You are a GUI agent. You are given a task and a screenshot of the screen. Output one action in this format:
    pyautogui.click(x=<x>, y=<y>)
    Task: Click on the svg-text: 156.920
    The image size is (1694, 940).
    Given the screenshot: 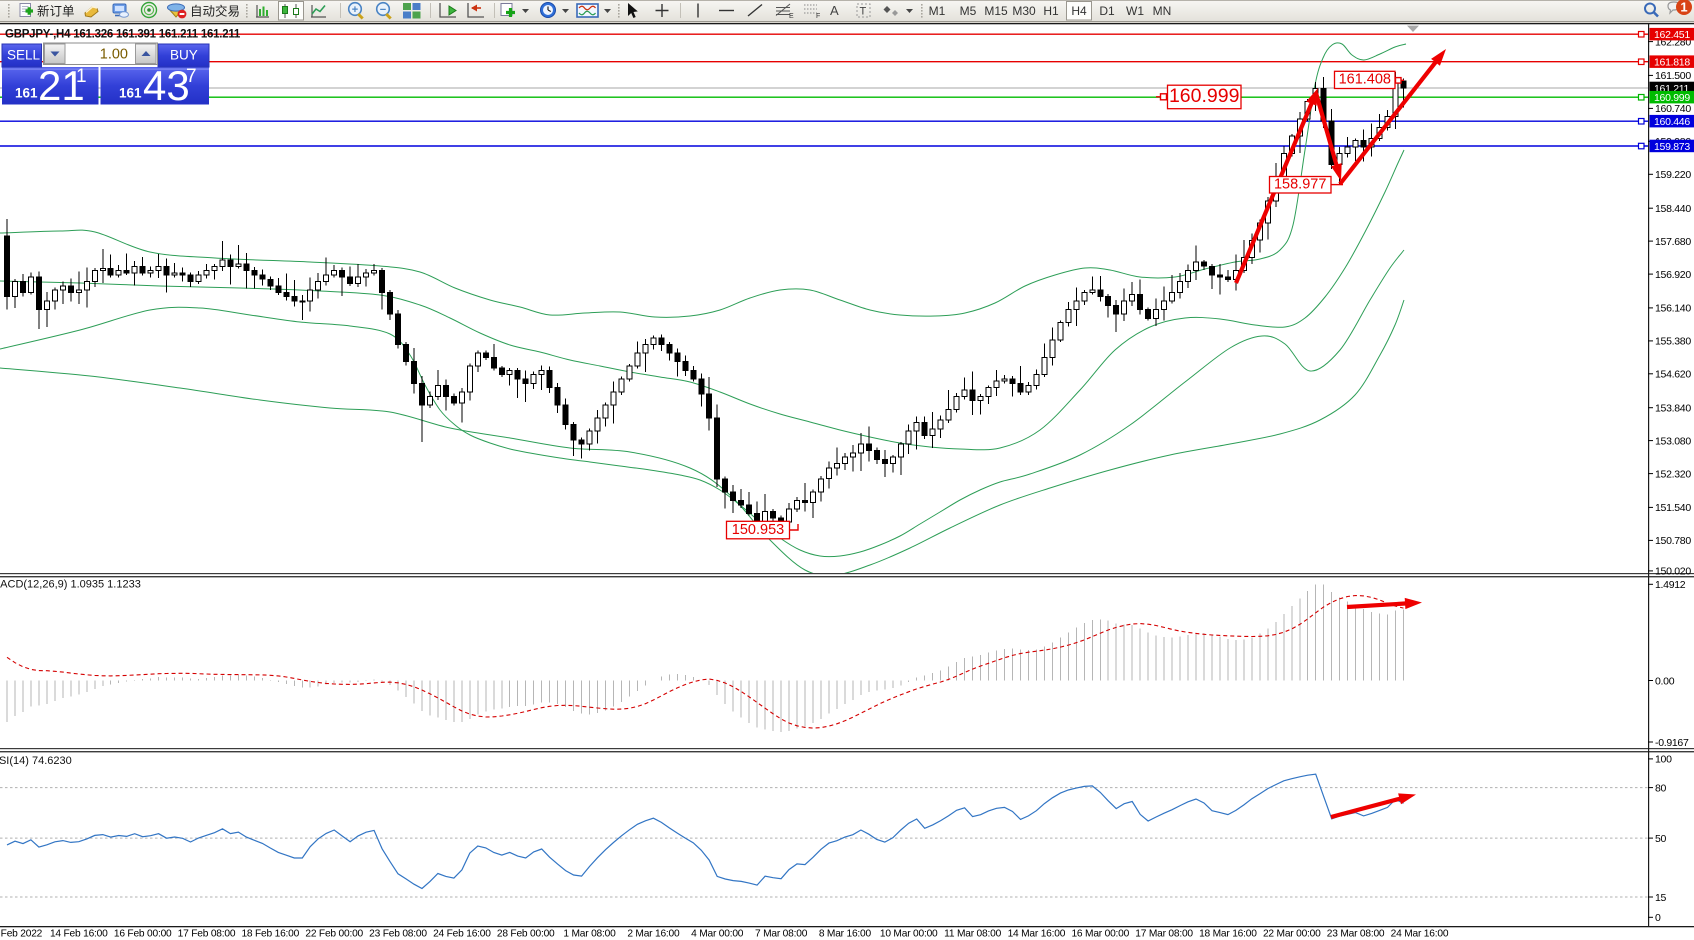 What is the action you would take?
    pyautogui.click(x=1673, y=275)
    